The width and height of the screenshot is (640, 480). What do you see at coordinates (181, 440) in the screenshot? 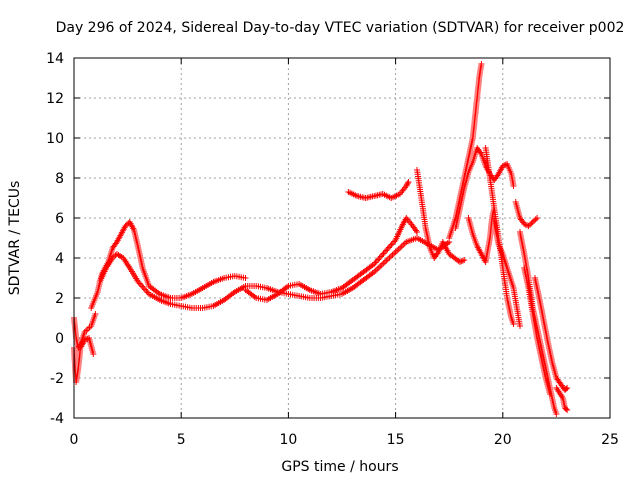
I see `x-tick-label: 5` at bounding box center [181, 440].